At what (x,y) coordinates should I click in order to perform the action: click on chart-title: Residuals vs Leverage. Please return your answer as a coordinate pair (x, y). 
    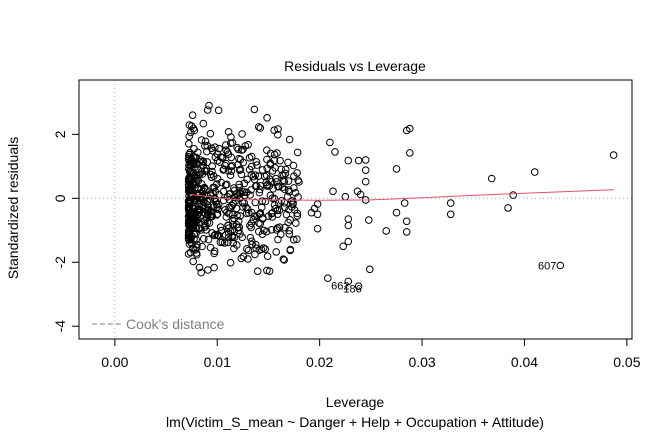
    Looking at the image, I should click on (355, 66).